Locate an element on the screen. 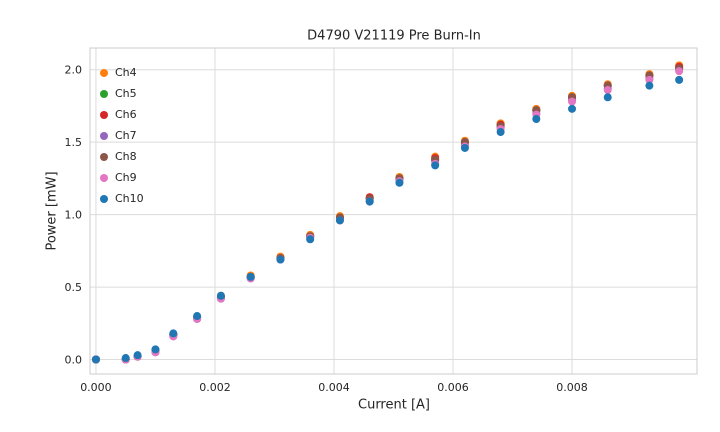 The width and height of the screenshot is (720, 432). y-tick-label: 0.0 is located at coordinates (74, 360).